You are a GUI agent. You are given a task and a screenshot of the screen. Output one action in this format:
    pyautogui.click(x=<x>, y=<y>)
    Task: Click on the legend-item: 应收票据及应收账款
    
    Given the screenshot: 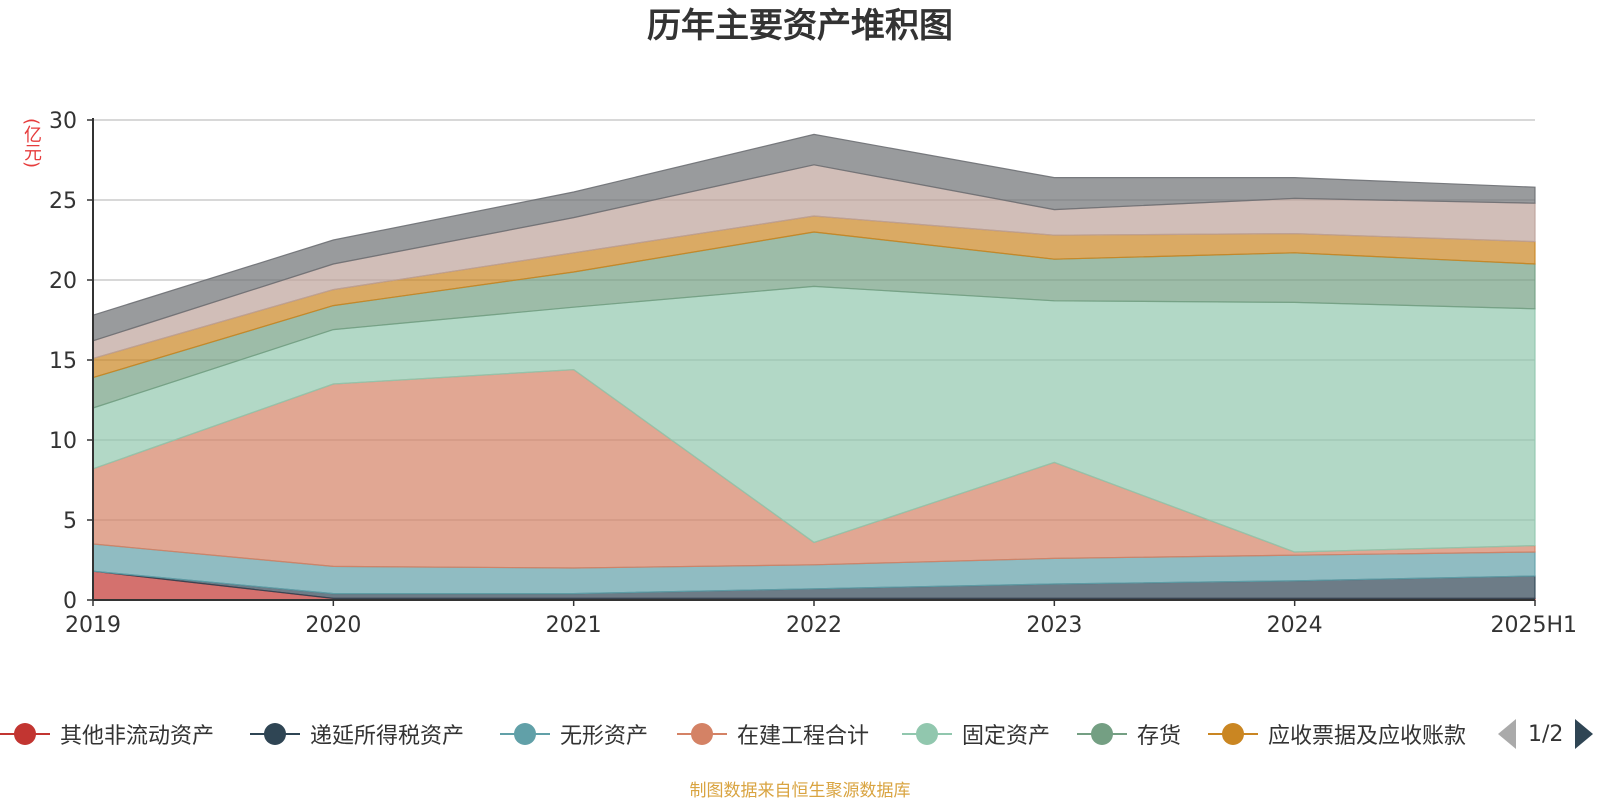 What is the action you would take?
    pyautogui.click(x=1337, y=734)
    